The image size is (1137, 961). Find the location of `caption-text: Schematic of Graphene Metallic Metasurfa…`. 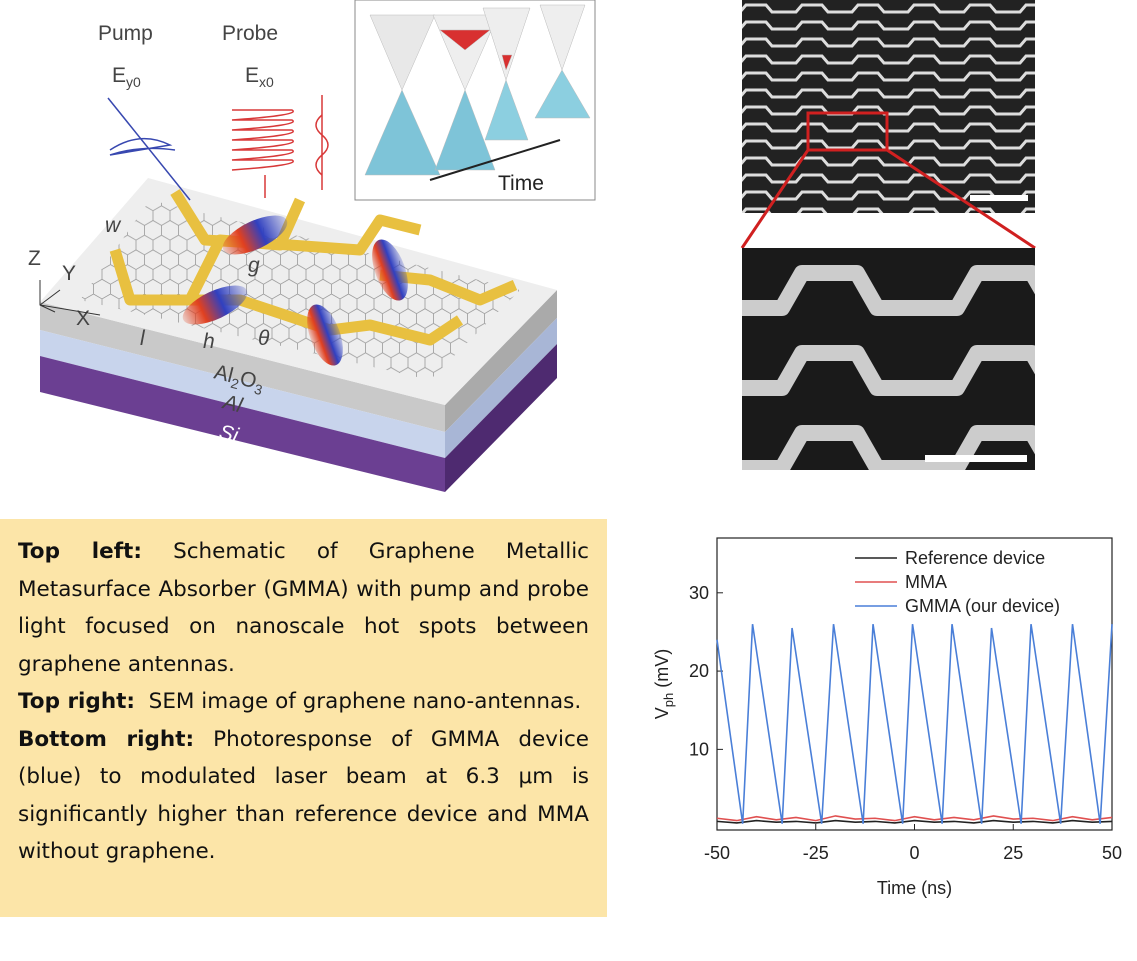

caption-text: Schematic of Graphene Metallic Metasurfa… is located at coordinates (307, 608).